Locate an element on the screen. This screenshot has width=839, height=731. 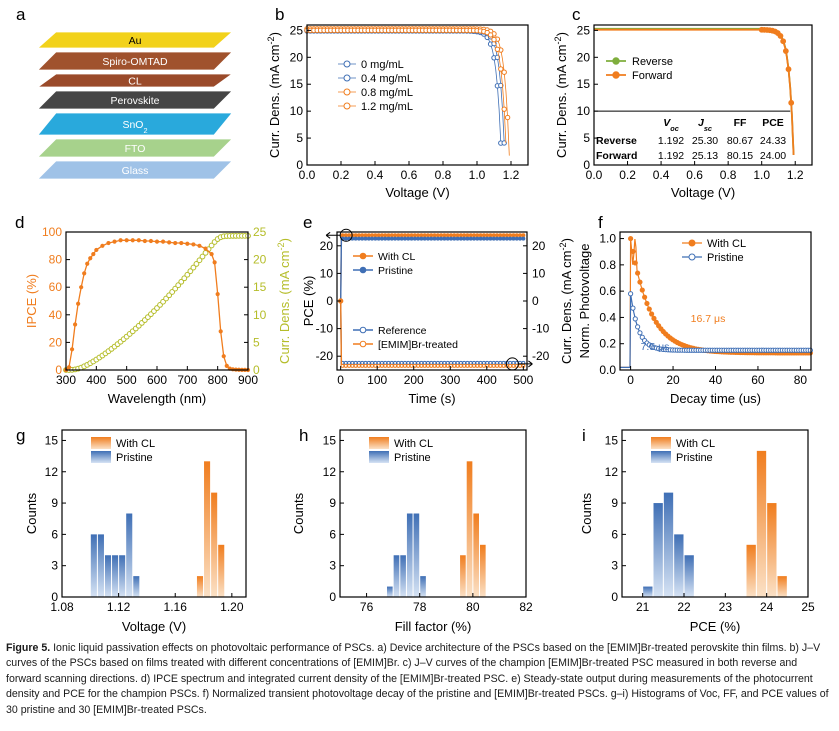
c-ytick-label: 10 is located at coordinates (584, 111).